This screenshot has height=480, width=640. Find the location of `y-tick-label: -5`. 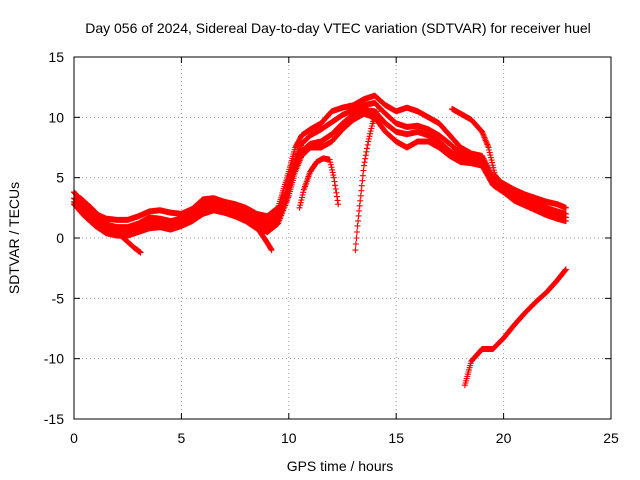

y-tick-label: -5 is located at coordinates (58, 298).